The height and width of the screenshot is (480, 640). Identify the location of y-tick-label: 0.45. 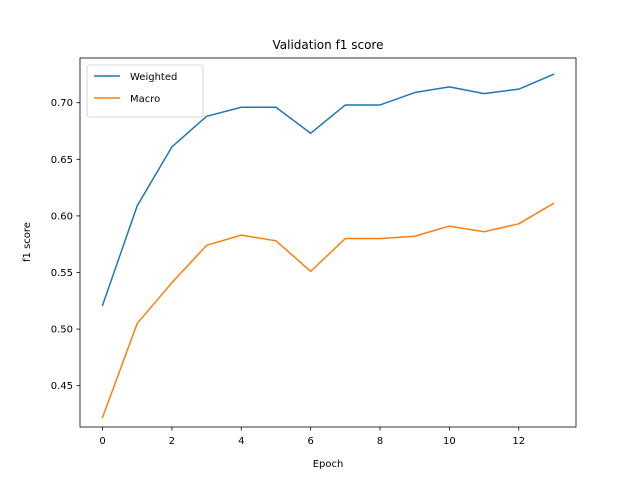
(62, 386).